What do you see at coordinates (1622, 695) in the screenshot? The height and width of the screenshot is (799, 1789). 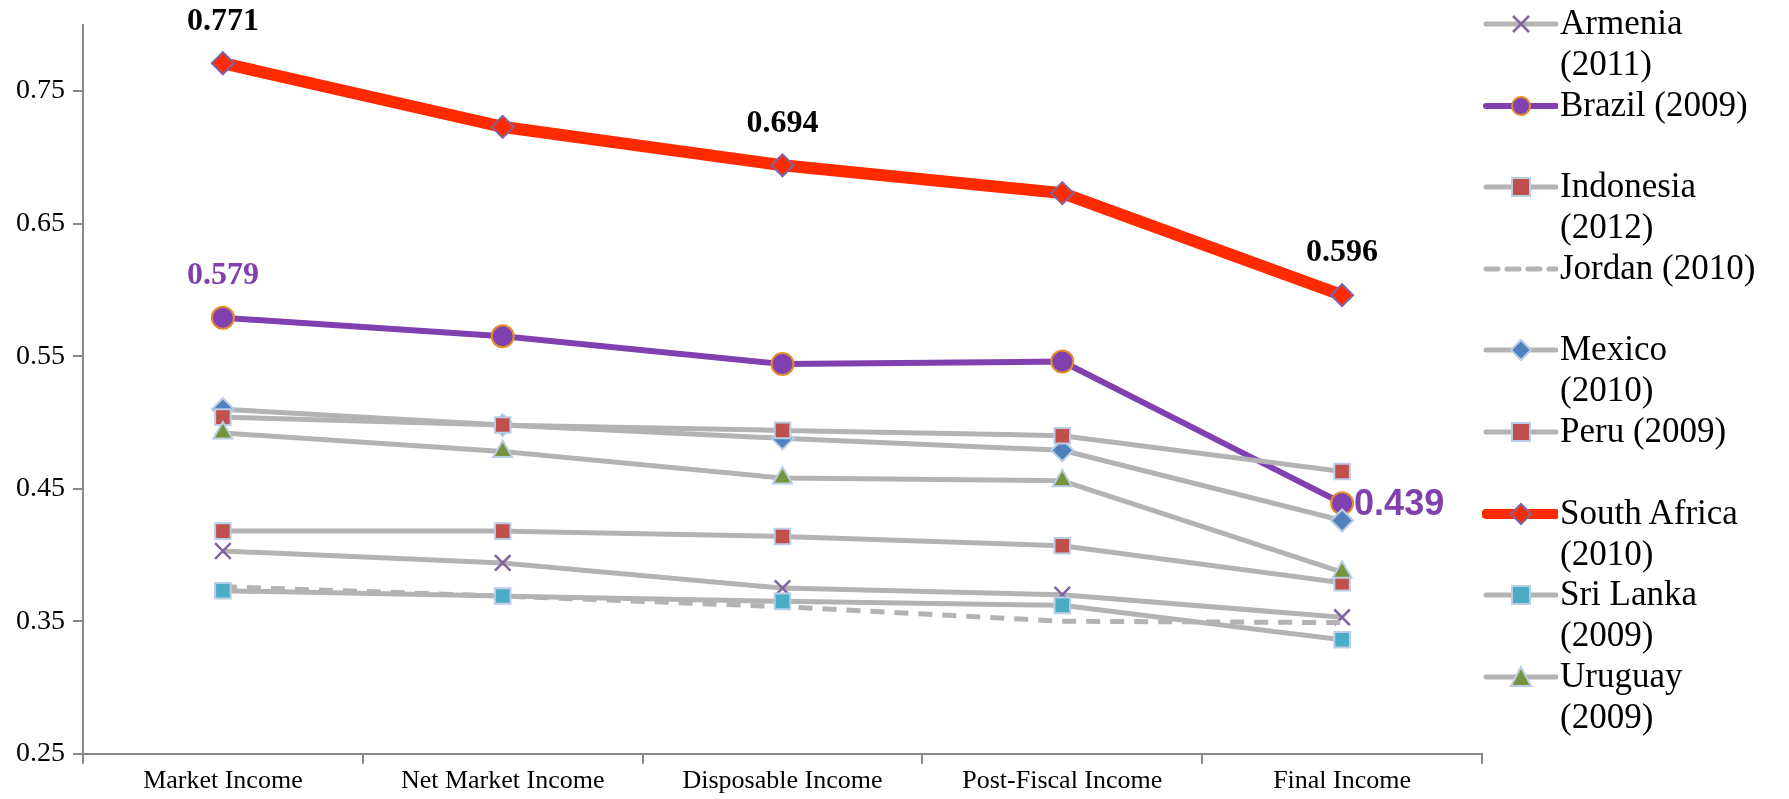 I see `legend-label: Uruguay (2009)` at bounding box center [1622, 695].